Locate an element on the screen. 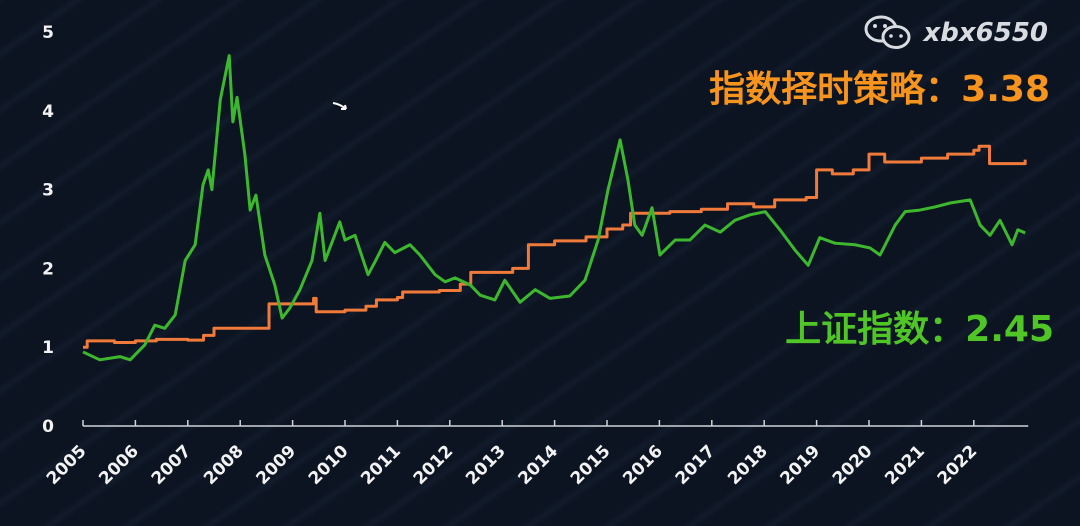 The width and height of the screenshot is (1080, 526). strategy-final-value-label: 指数择时策略：3.38 is located at coordinates (879, 89).